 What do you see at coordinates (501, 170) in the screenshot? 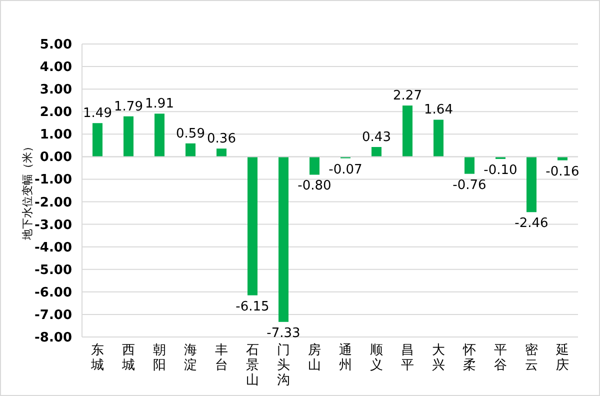
I see `data-label: -0.10` at bounding box center [501, 170].